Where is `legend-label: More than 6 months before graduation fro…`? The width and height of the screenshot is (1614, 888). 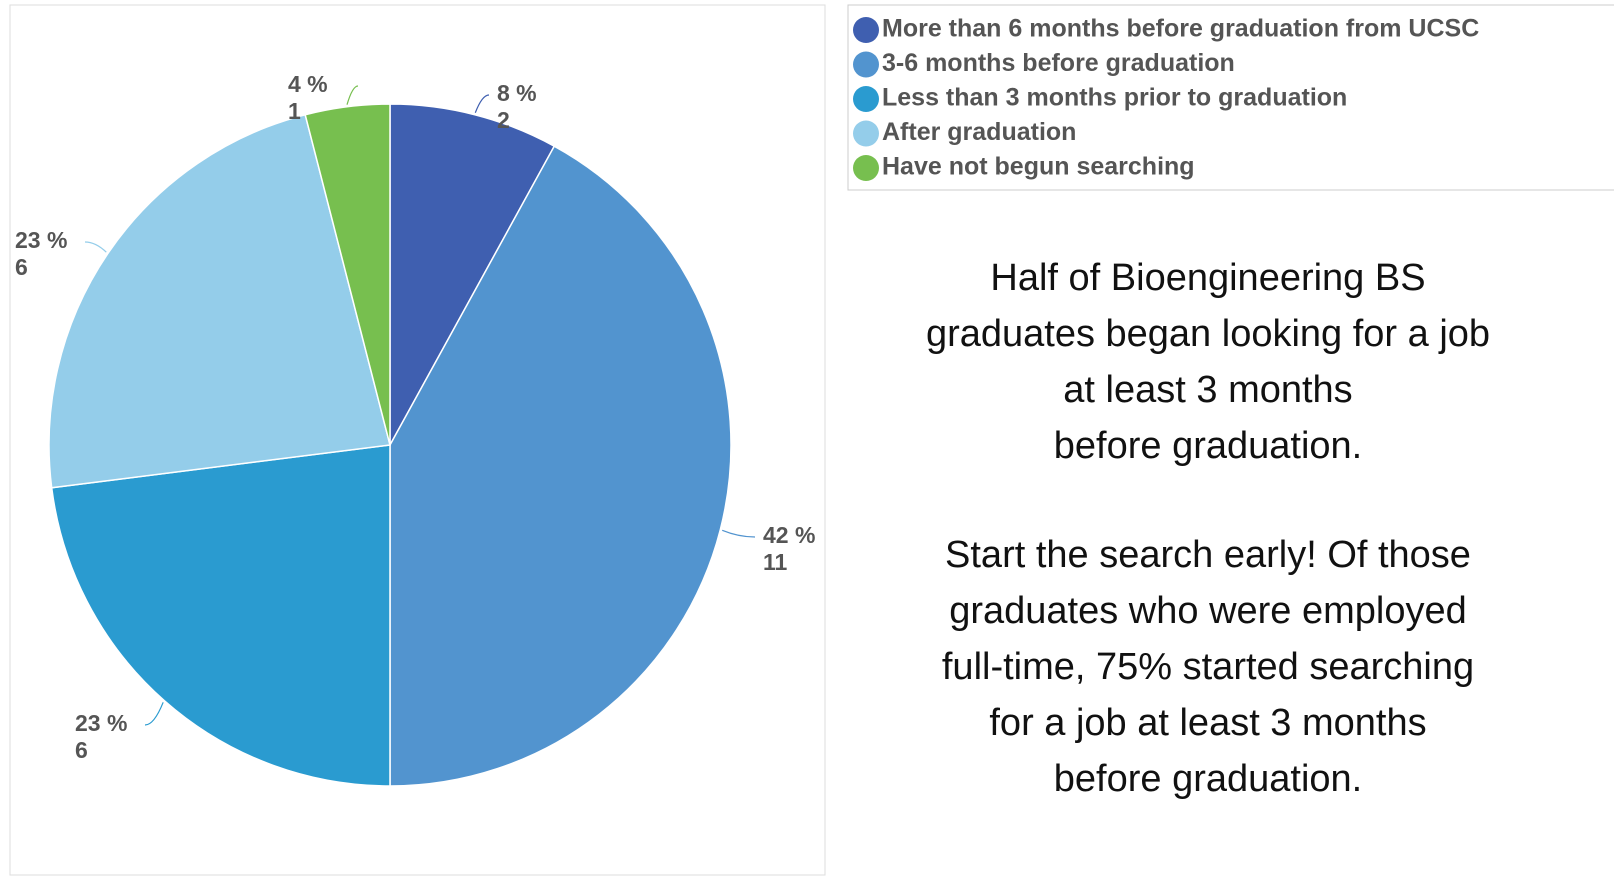 legend-label: More than 6 months before graduation fro… is located at coordinates (1180, 29).